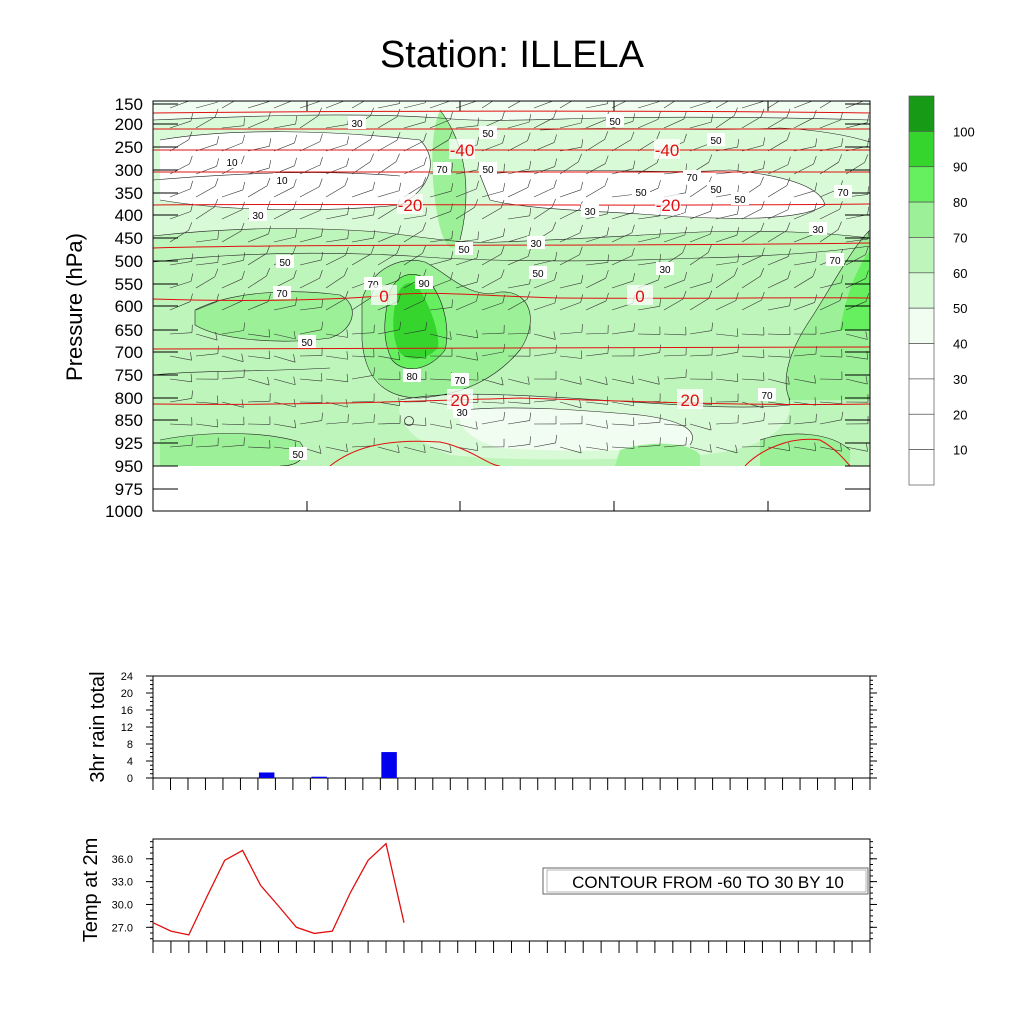 Image resolution: width=1024 pixels, height=1024 pixels. Describe the element at coordinates (511, 488) in the screenshot. I see `below-ground-mask` at that location.